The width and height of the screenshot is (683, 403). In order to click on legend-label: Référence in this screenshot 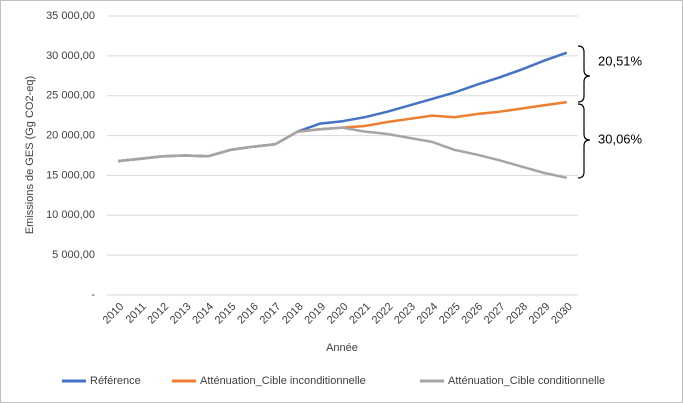, I will do `click(115, 381)`.